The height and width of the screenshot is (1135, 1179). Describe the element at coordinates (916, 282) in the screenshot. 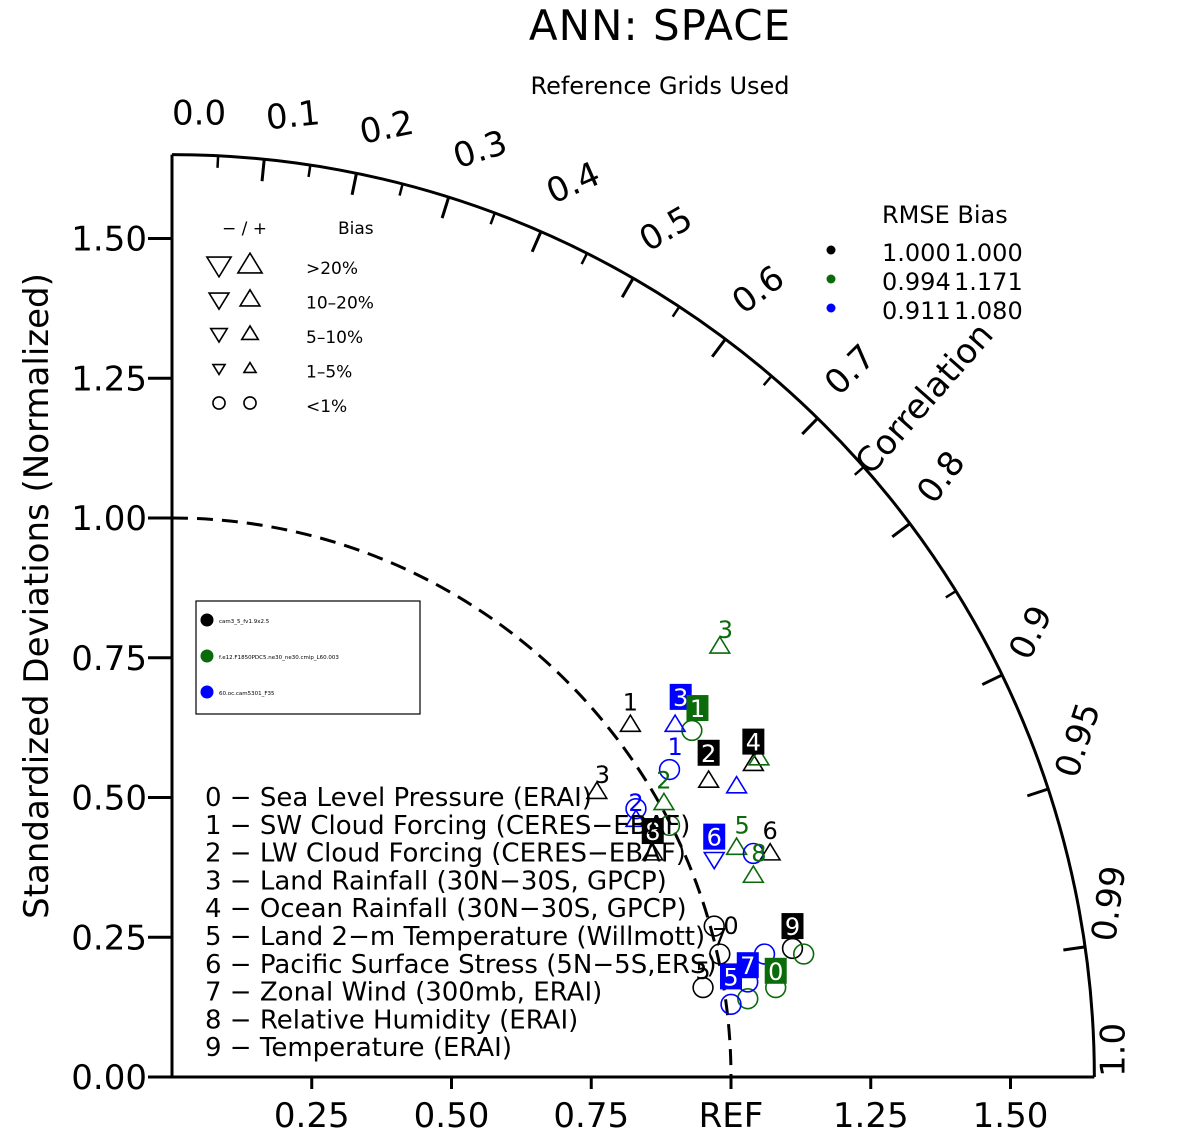

I see `rmse-value: 0.994` at that location.